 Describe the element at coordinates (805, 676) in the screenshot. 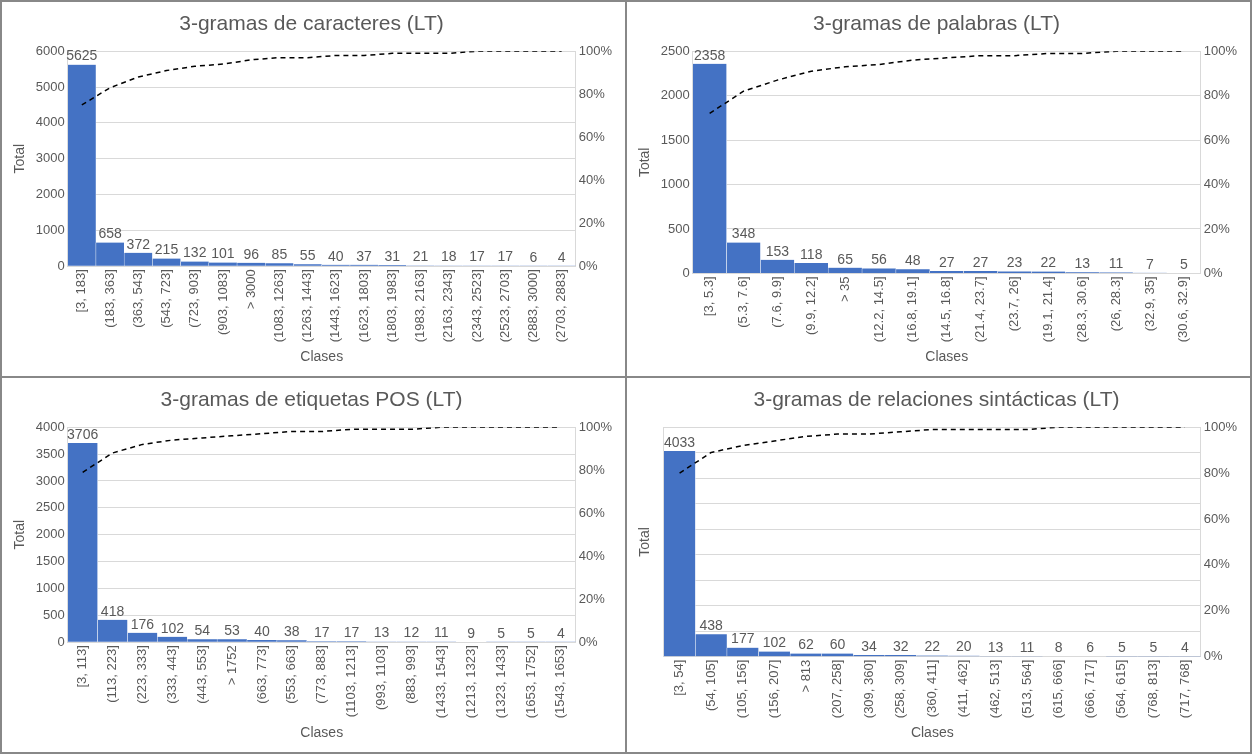

I see `x-tick-label: > 813` at that location.